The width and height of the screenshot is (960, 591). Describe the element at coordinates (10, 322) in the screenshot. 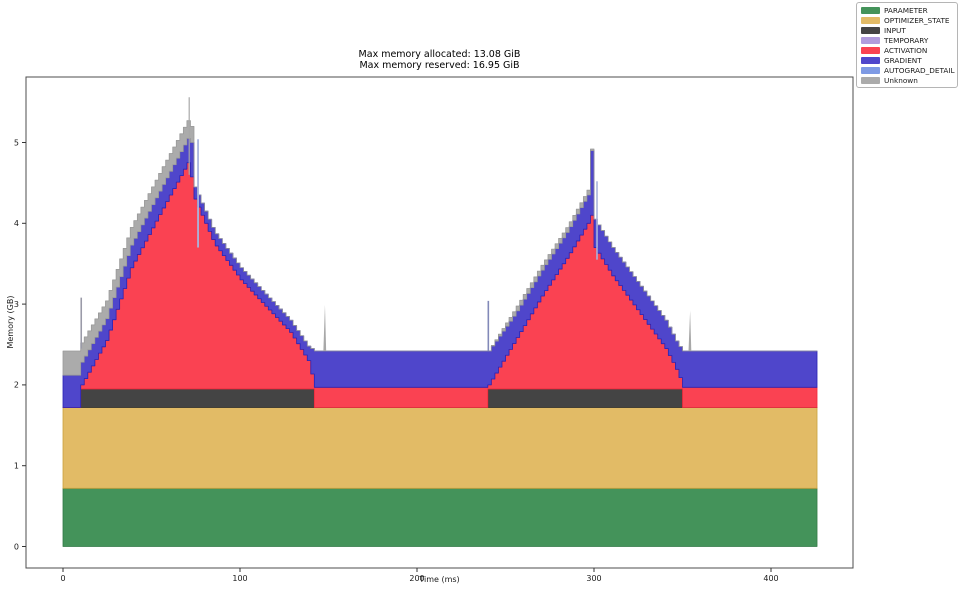

I see `y-axis-label: Memory (GB)` at that location.